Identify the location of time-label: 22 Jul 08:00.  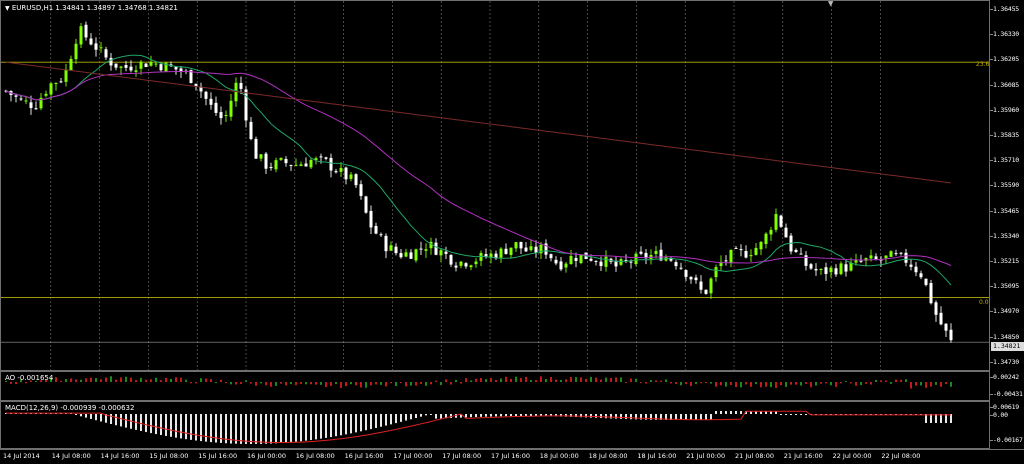
(901, 456).